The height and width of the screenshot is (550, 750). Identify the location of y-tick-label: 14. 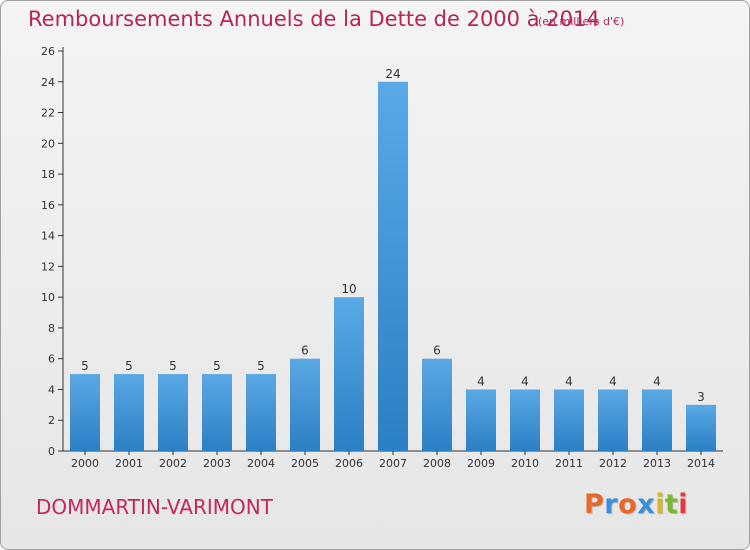
(48, 236).